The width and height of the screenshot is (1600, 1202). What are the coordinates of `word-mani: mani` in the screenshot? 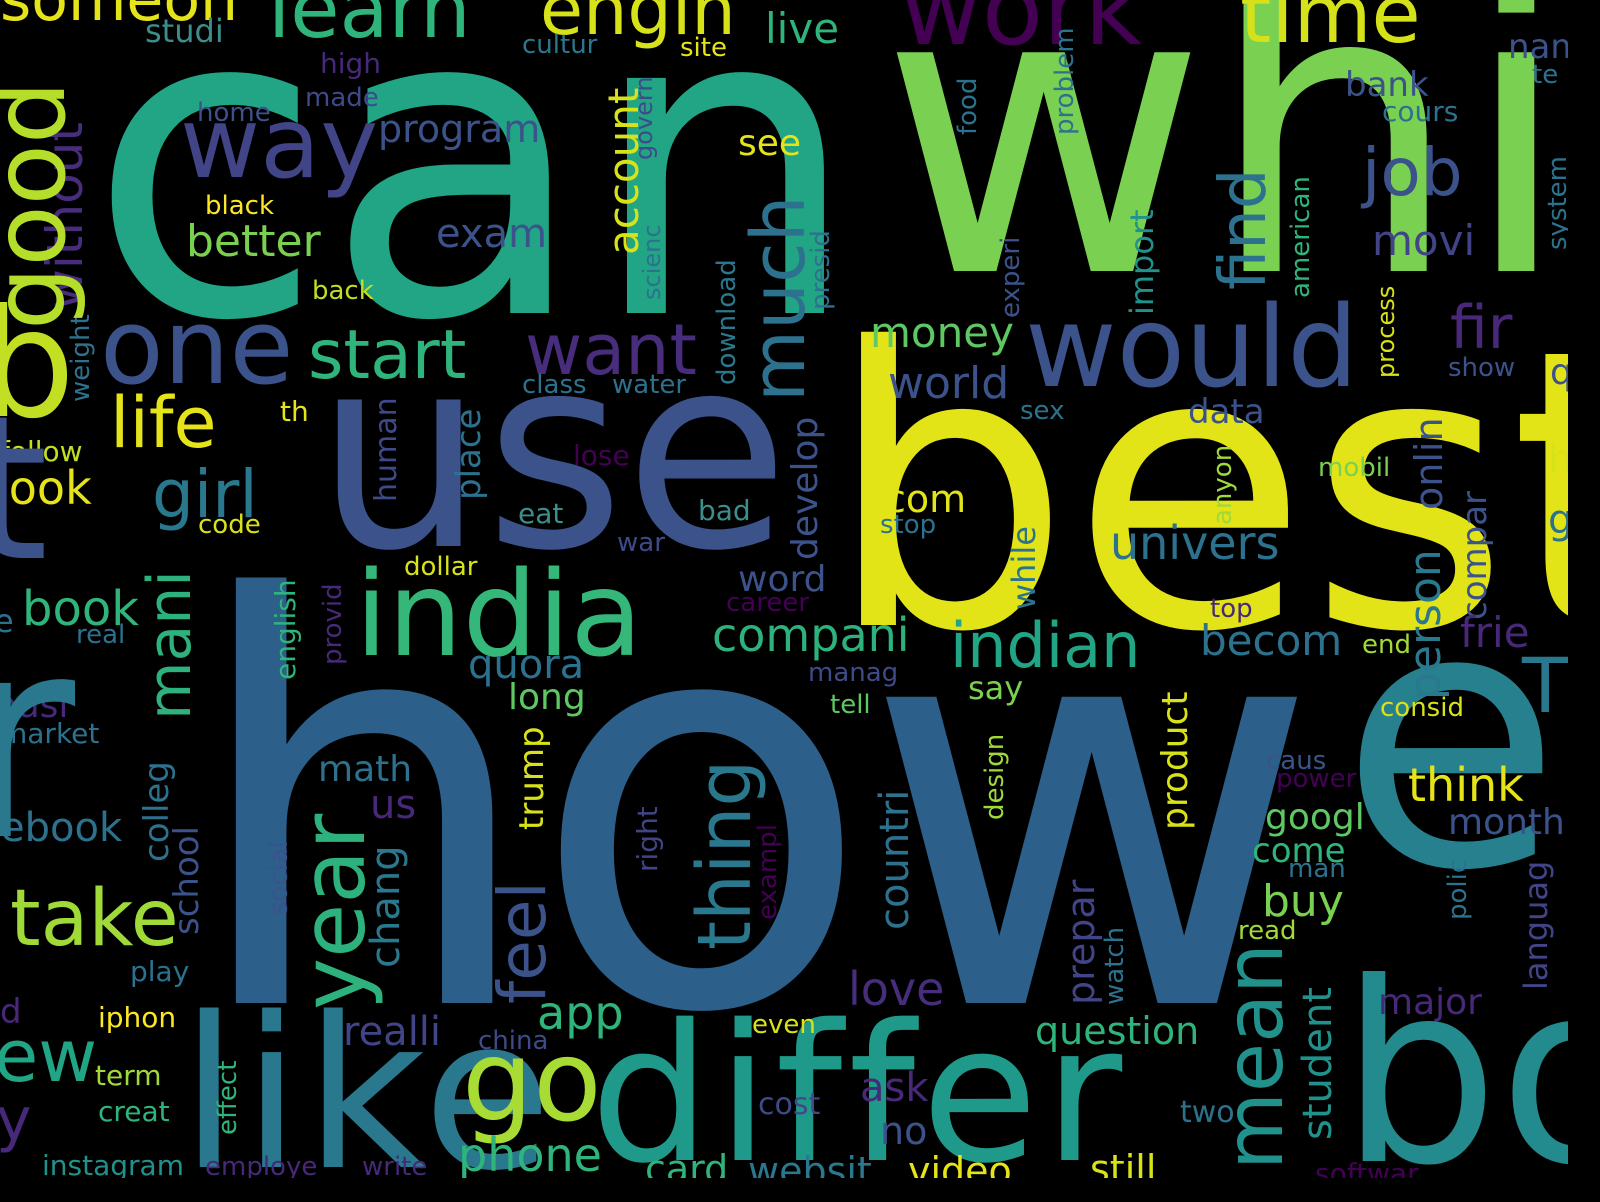 It's located at (170, 645).